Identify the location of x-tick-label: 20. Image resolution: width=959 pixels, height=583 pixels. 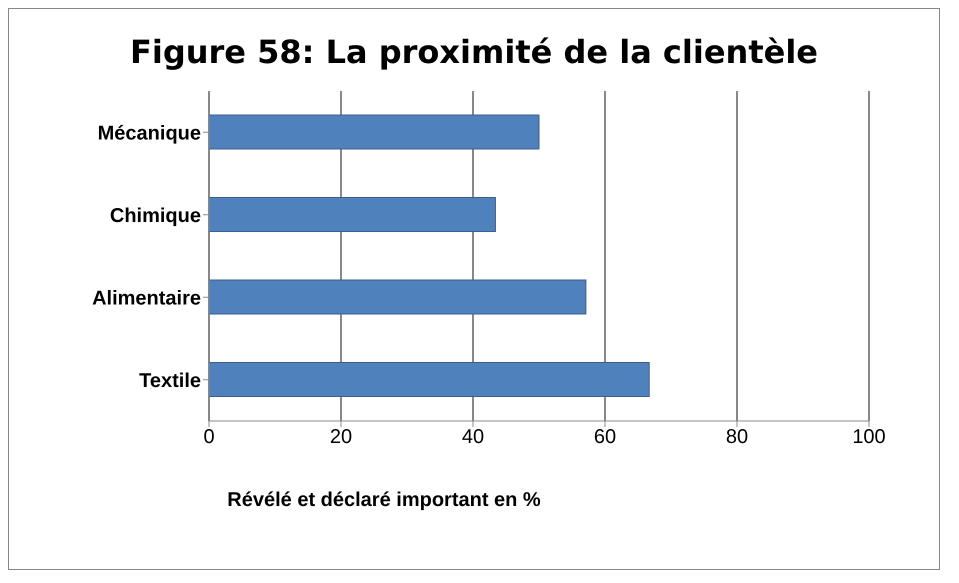
(341, 437).